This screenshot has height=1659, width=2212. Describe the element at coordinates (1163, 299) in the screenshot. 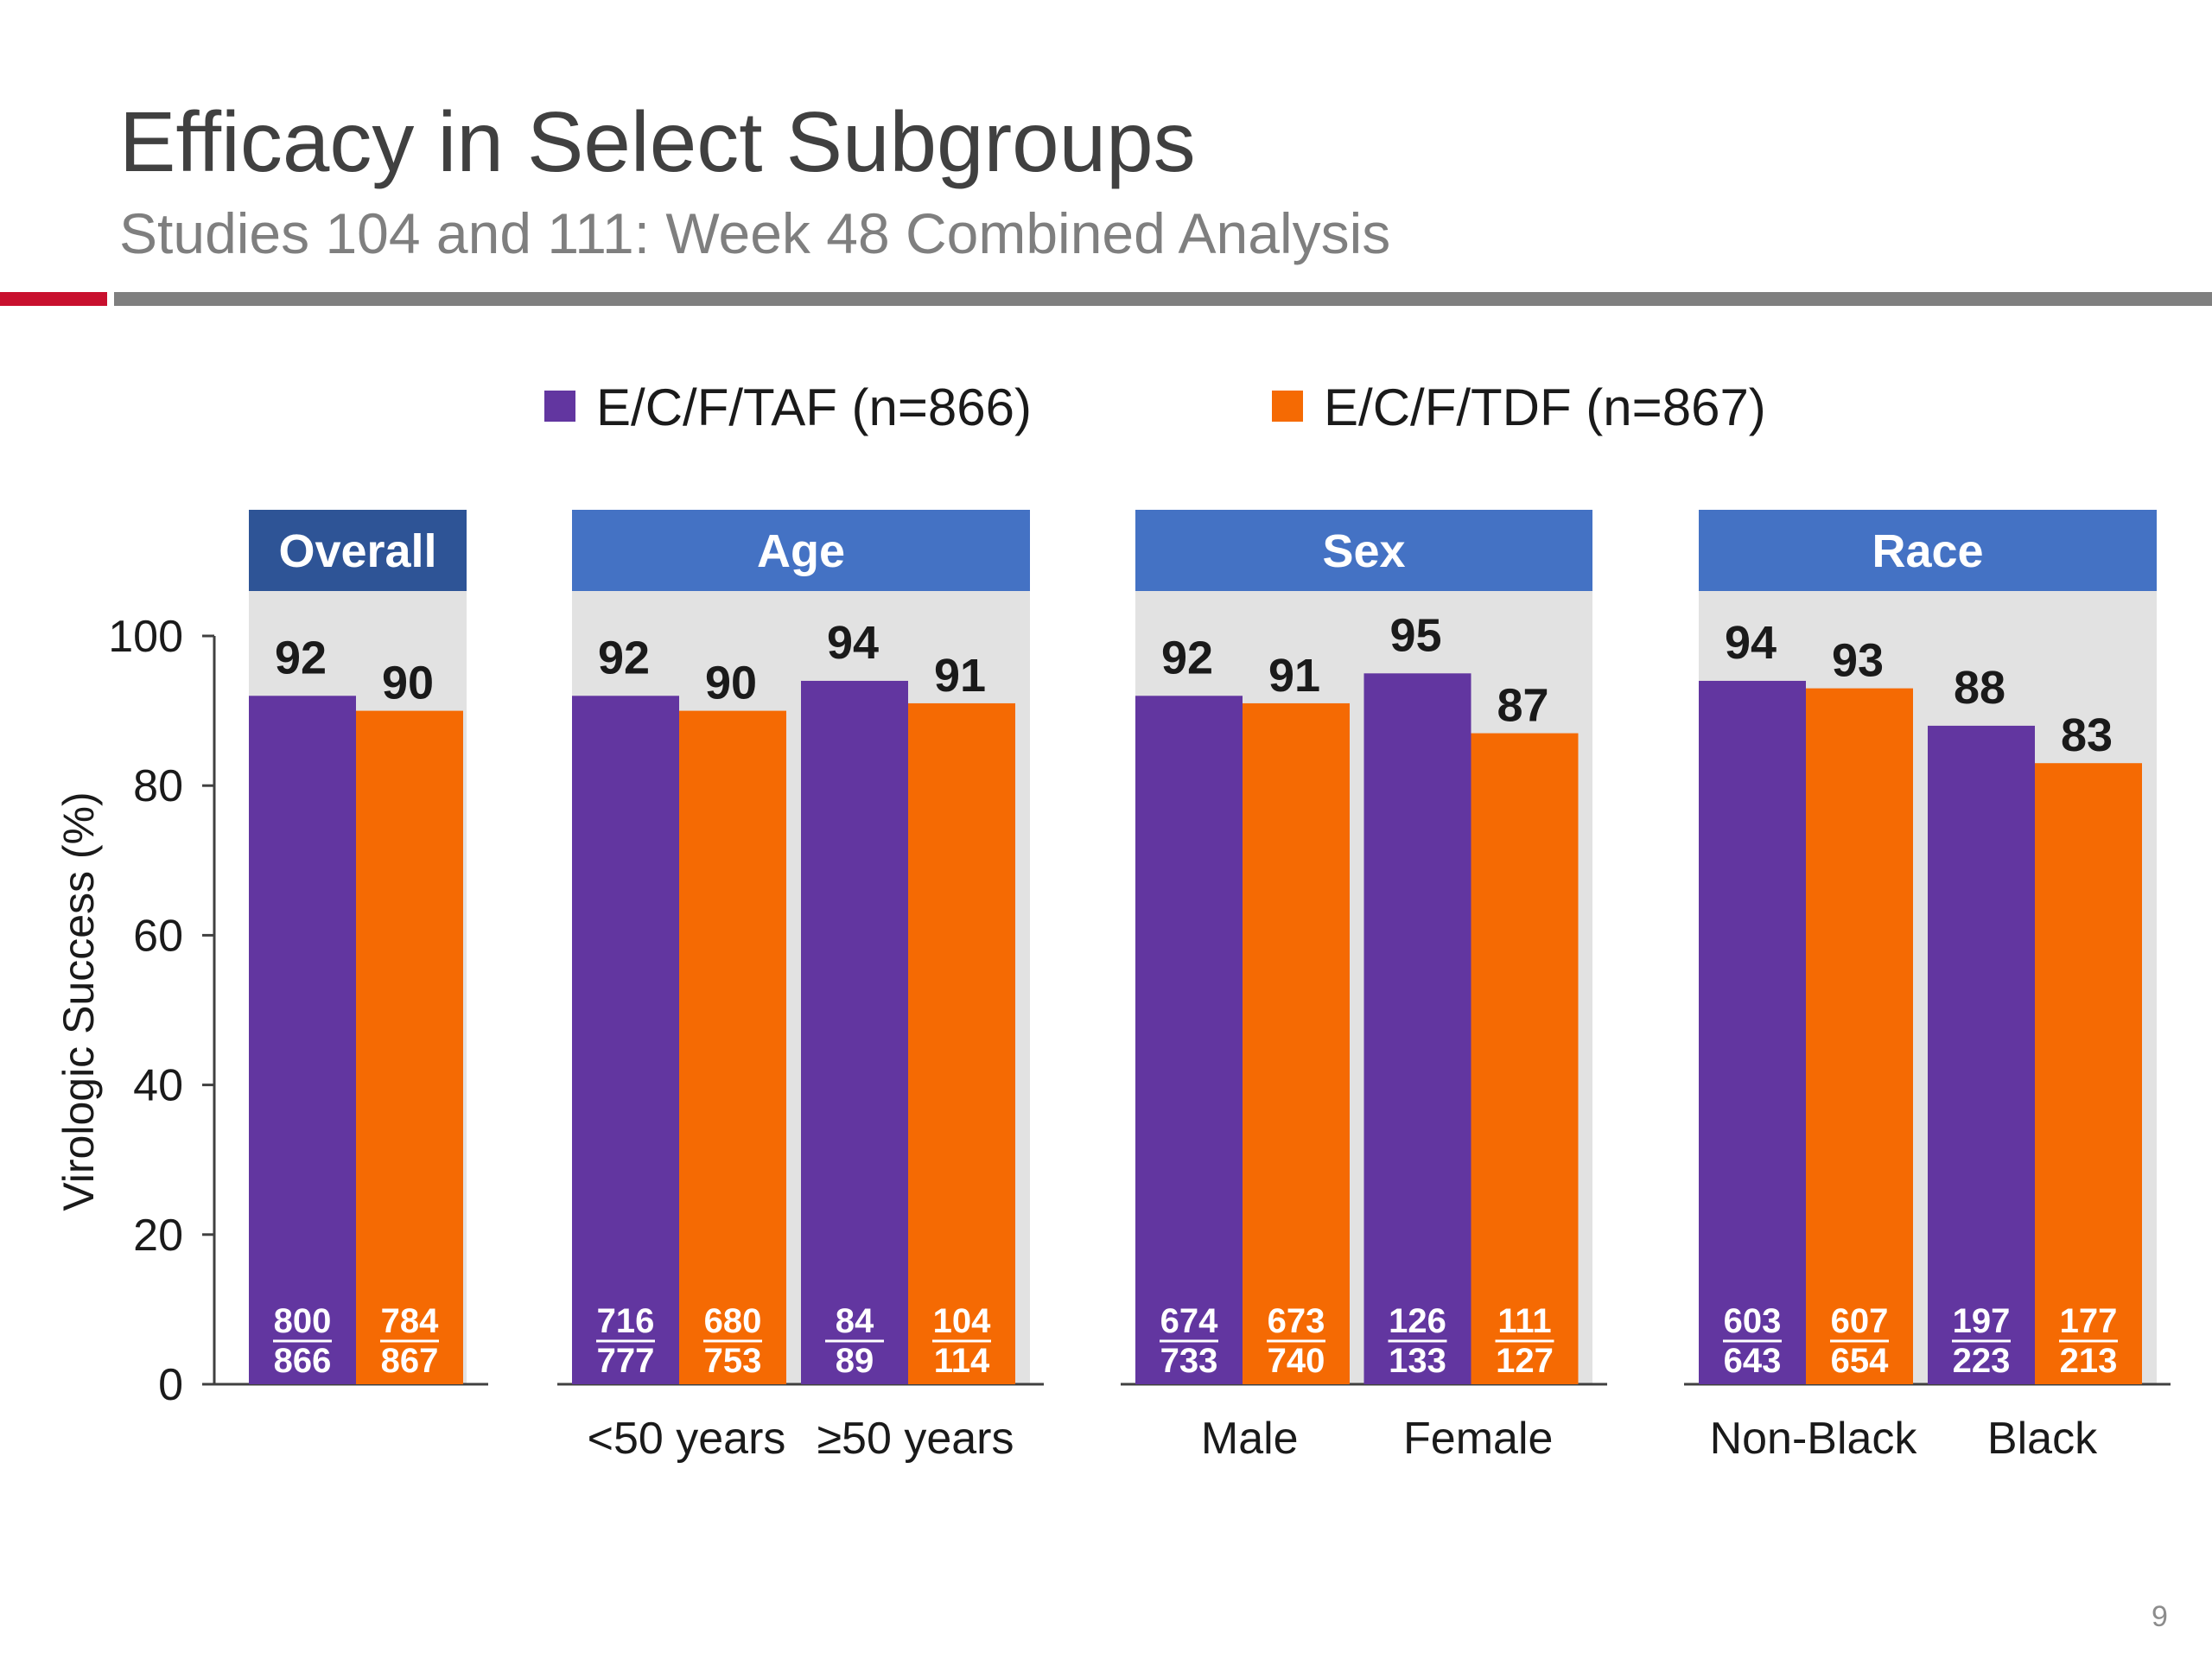

I see `accent-rule-gray` at that location.